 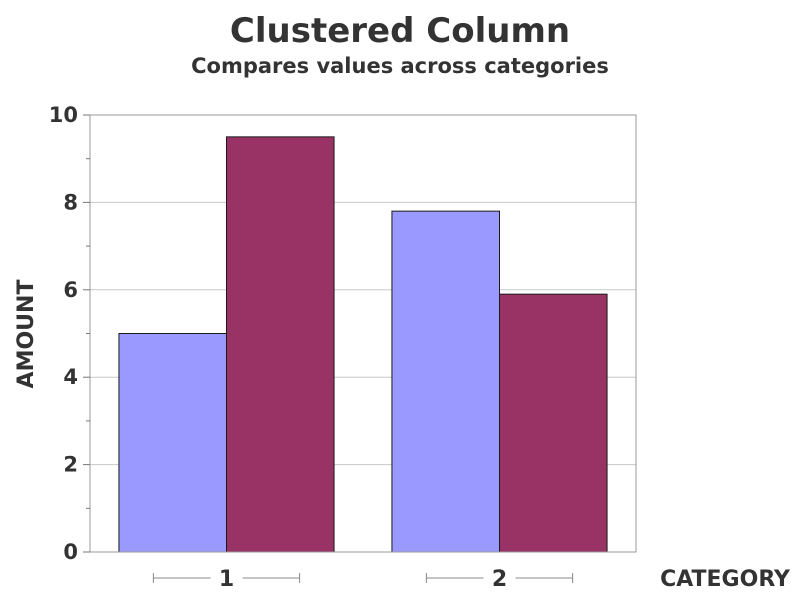 I want to click on y-axis-label: AMOUNT, so click(x=26, y=334).